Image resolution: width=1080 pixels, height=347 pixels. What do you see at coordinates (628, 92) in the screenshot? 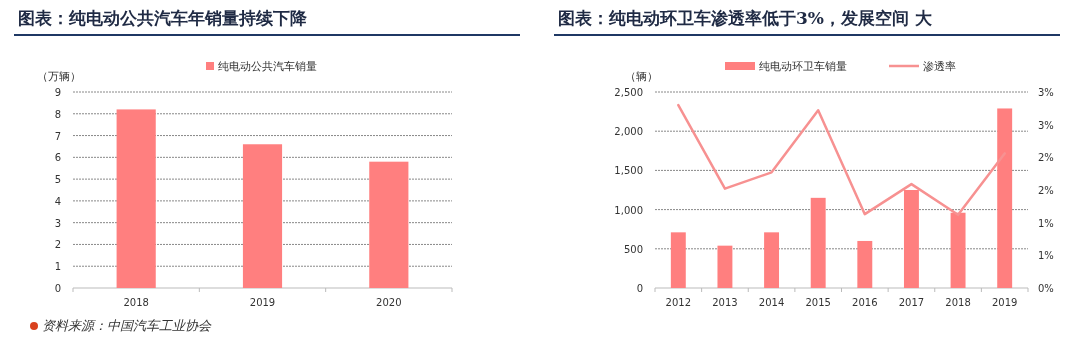
I see `y-tick-label: 2,500` at bounding box center [628, 92].